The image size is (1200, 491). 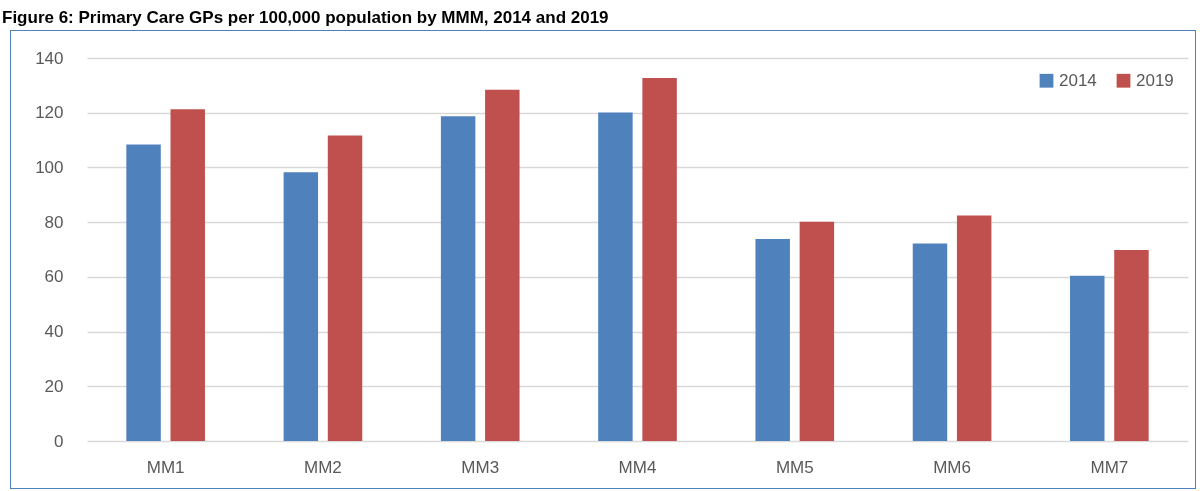 I want to click on y-tick-label: 100, so click(x=49, y=167).